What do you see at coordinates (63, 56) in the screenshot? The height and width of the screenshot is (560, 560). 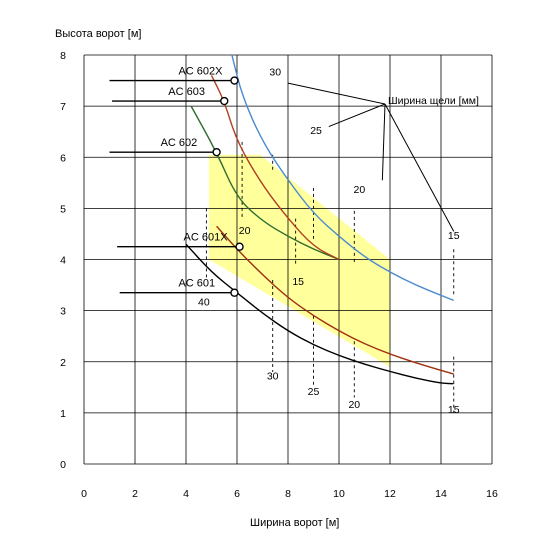 I see `y-tick-label: 8` at bounding box center [63, 56].